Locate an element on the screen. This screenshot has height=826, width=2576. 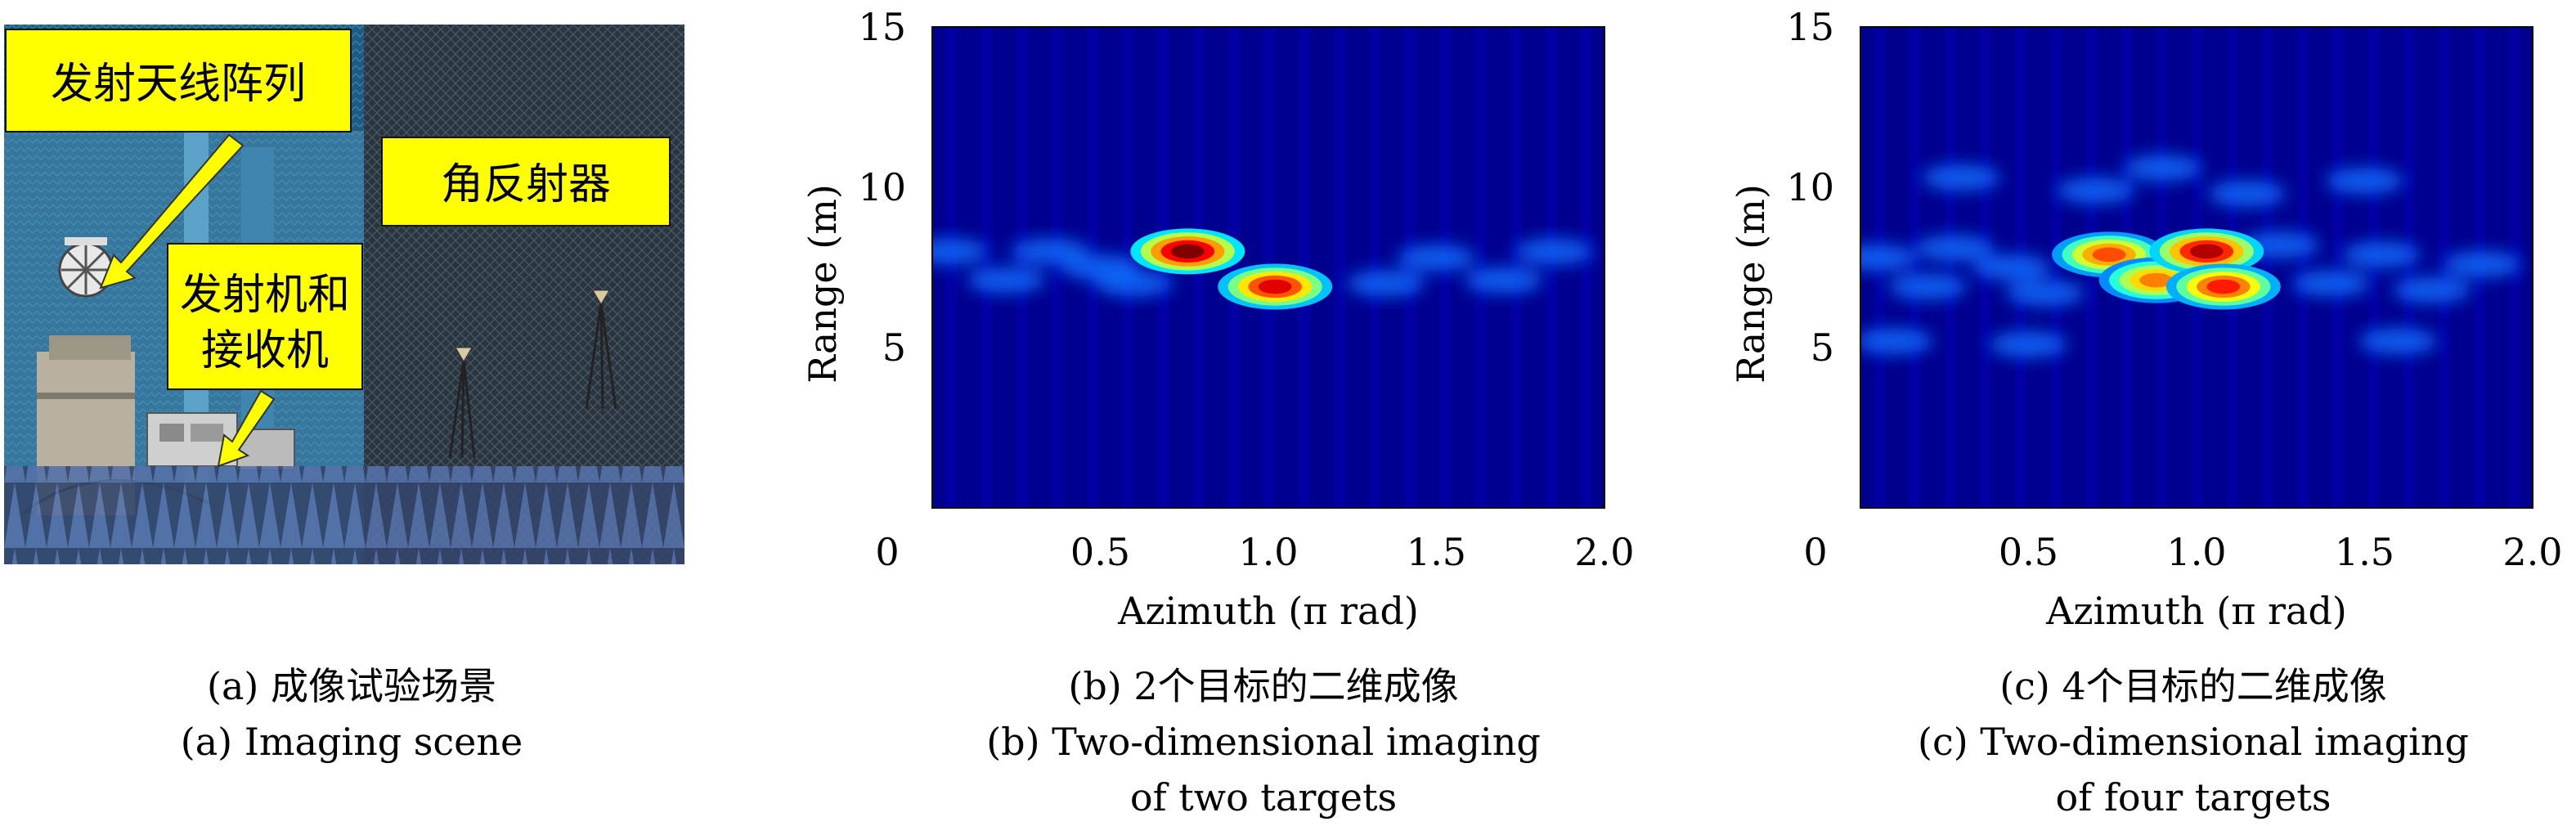
caption-a: (a) 成像试验场景 (a) Imaging scene is located at coordinates (351, 714).